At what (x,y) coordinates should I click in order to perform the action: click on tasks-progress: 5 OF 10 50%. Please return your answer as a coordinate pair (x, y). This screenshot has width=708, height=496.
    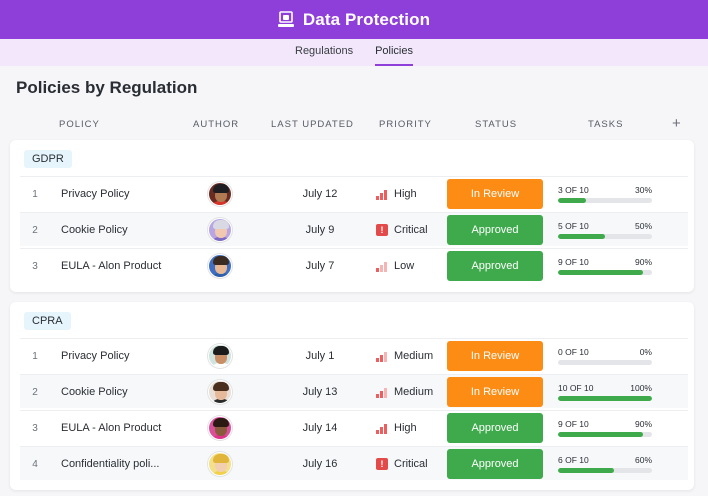
    Looking at the image, I should click on (605, 230).